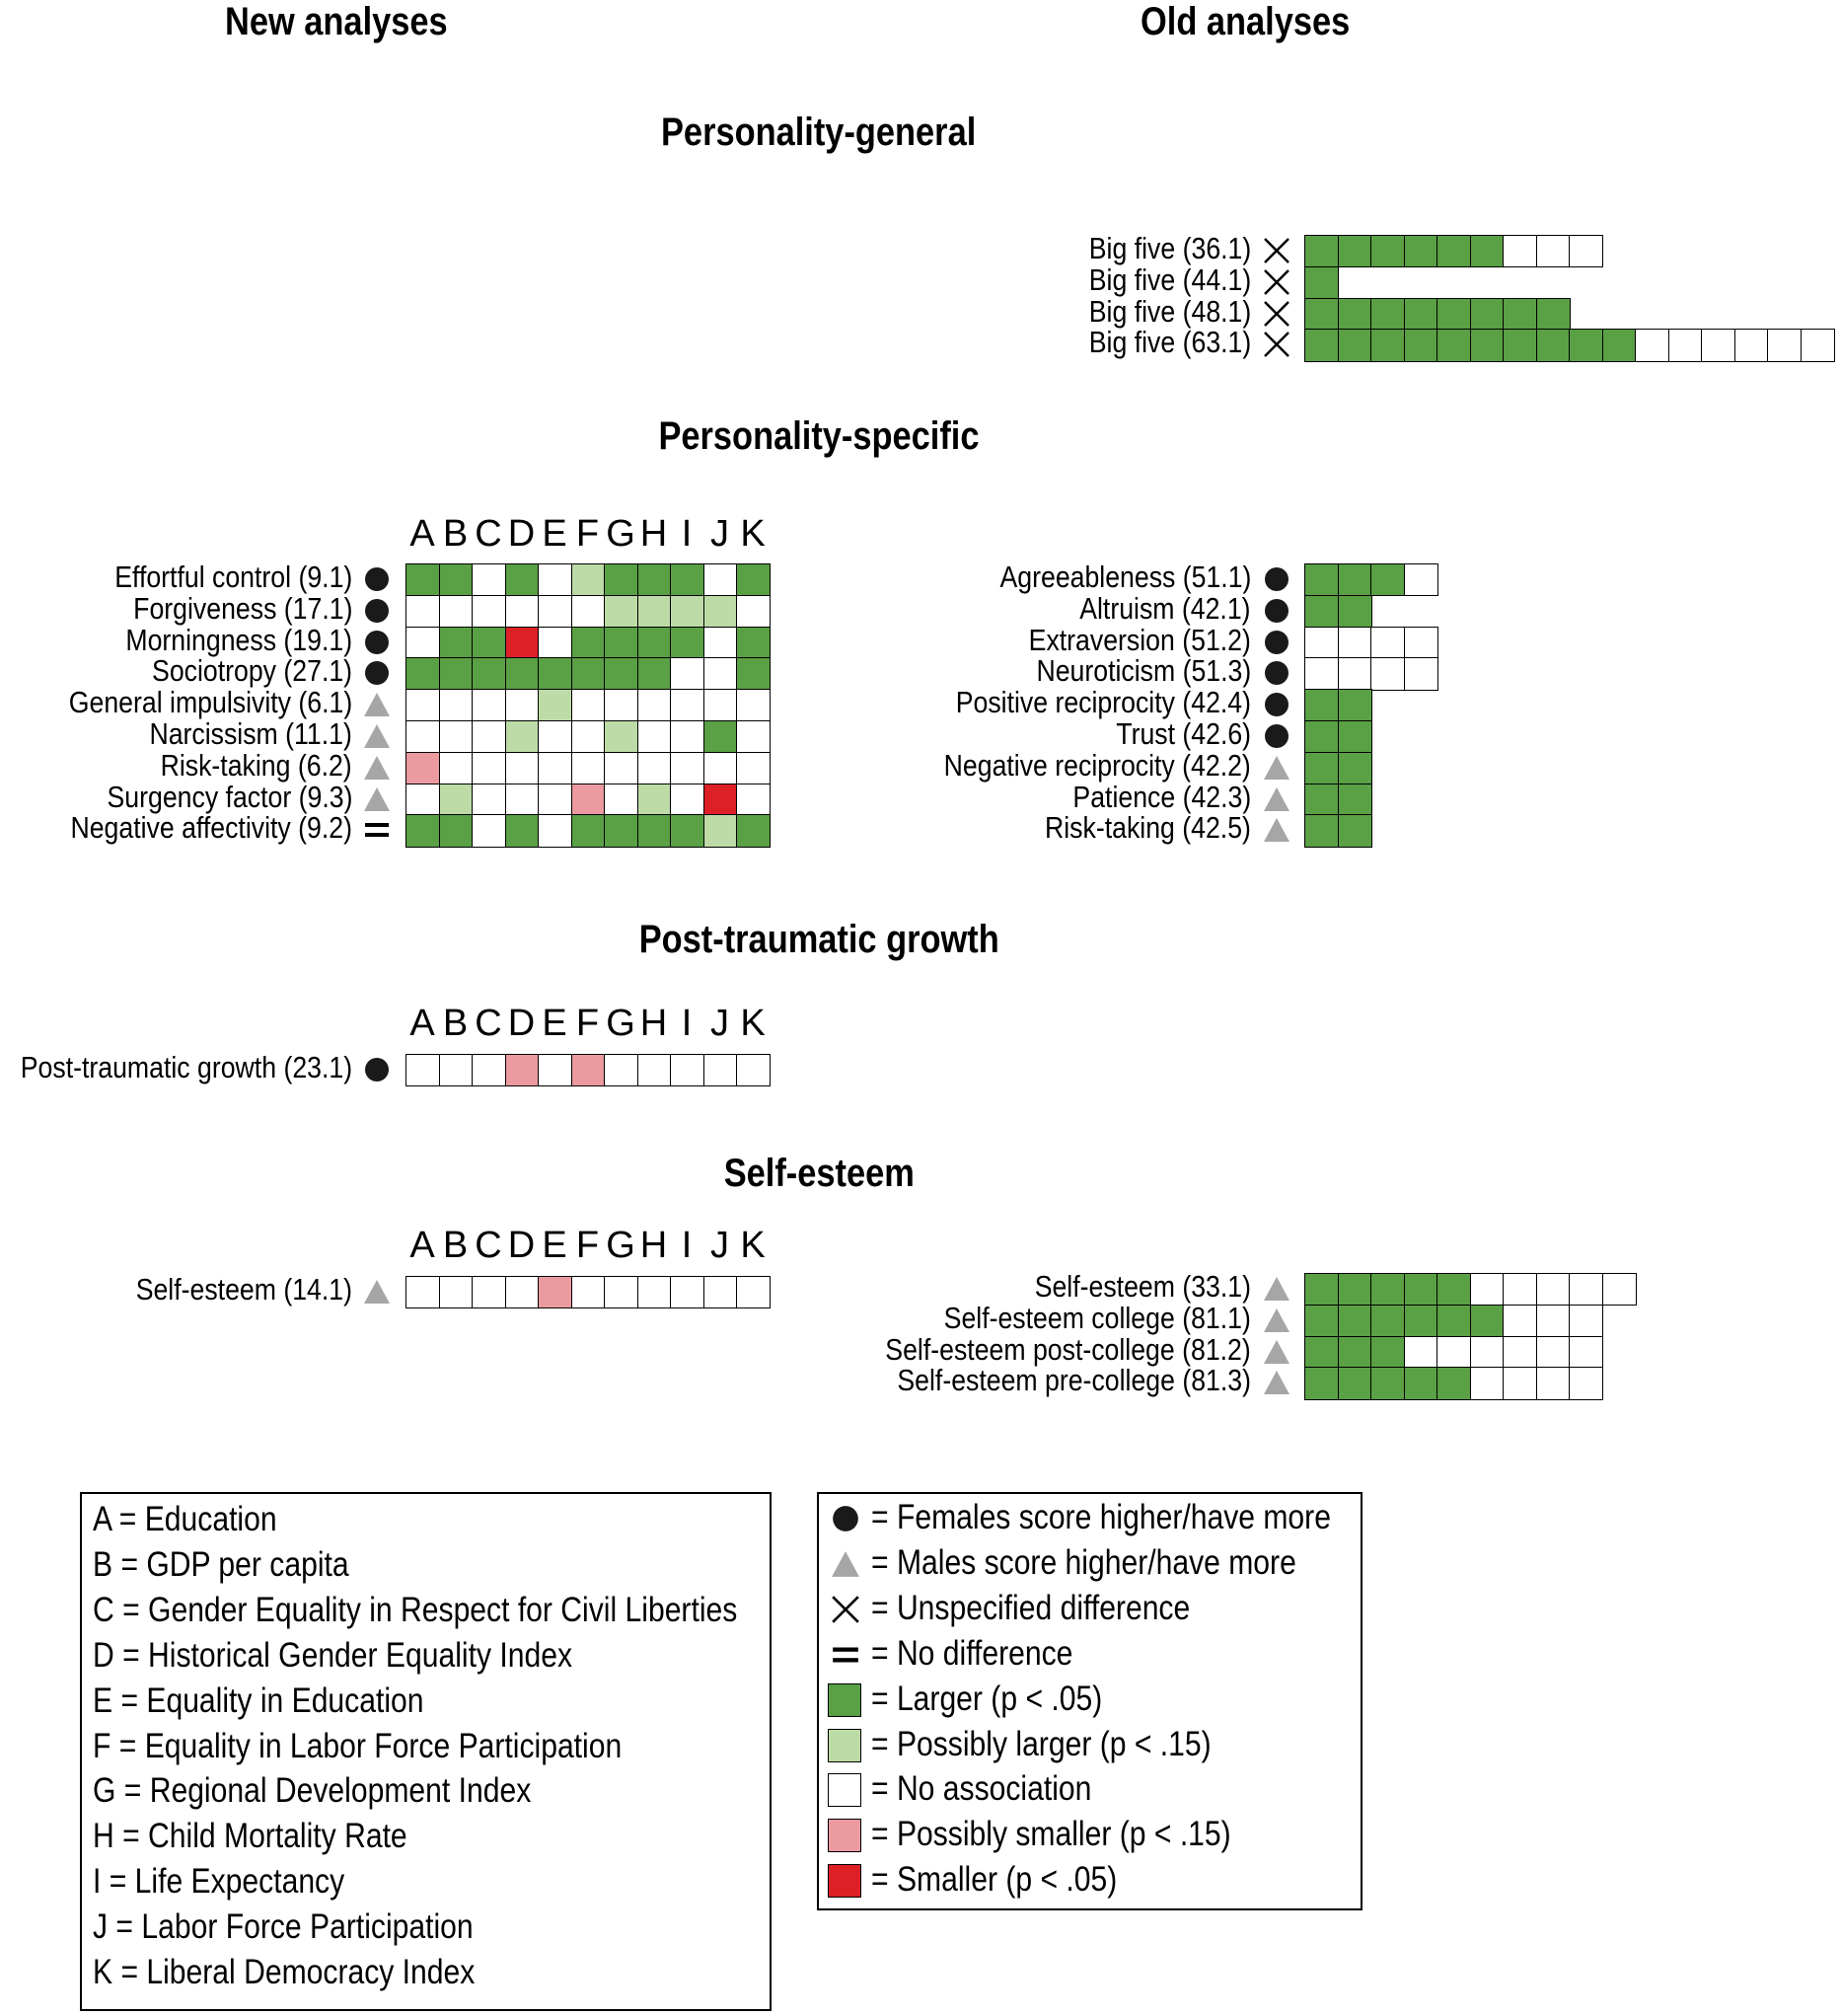 The image size is (1841, 2016). Describe the element at coordinates (243, 1290) in the screenshot. I see `row-label: Self-esteem (14.1)` at that location.